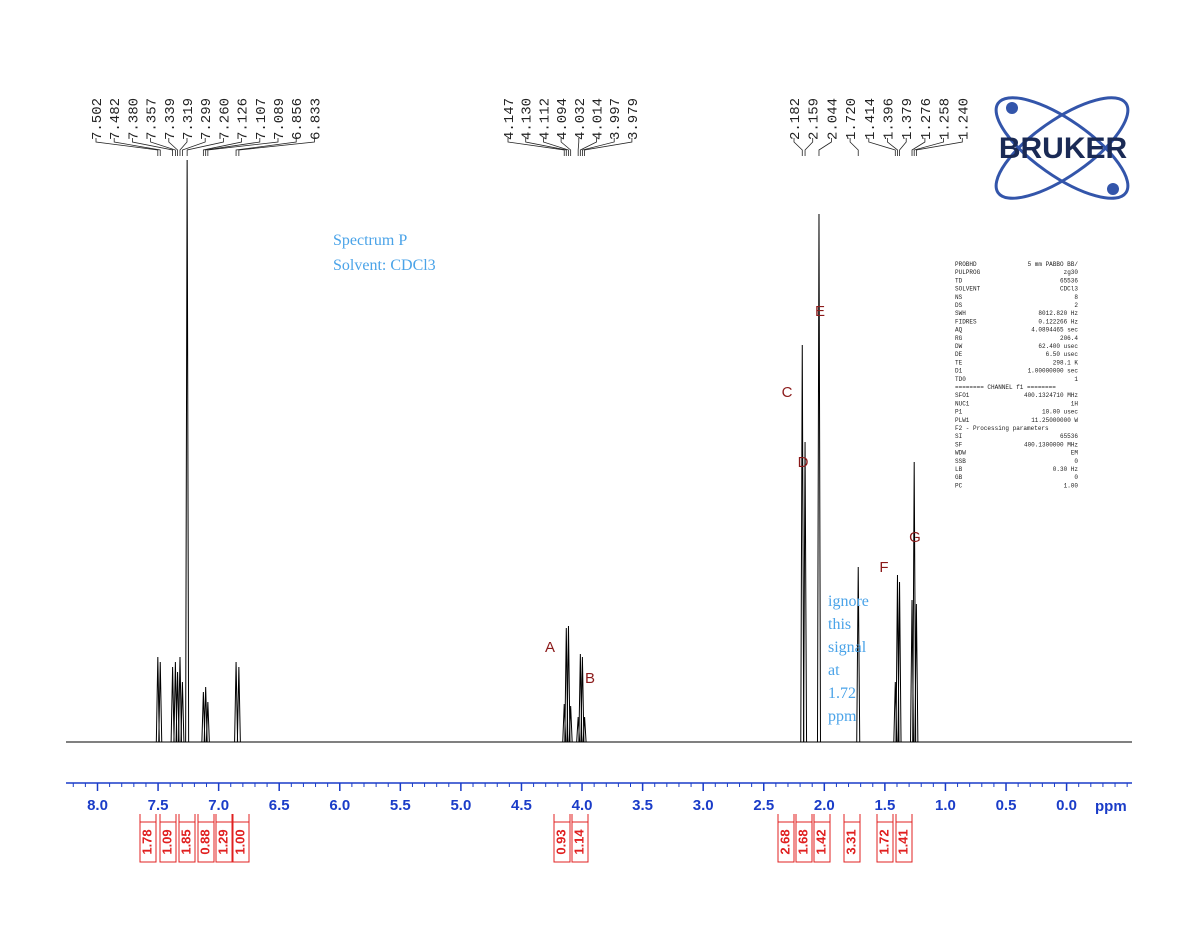 Image resolution: width=1200 pixels, height=927 pixels. What do you see at coordinates (820, 311) in the screenshot?
I see `peak-annotation: E` at bounding box center [820, 311].